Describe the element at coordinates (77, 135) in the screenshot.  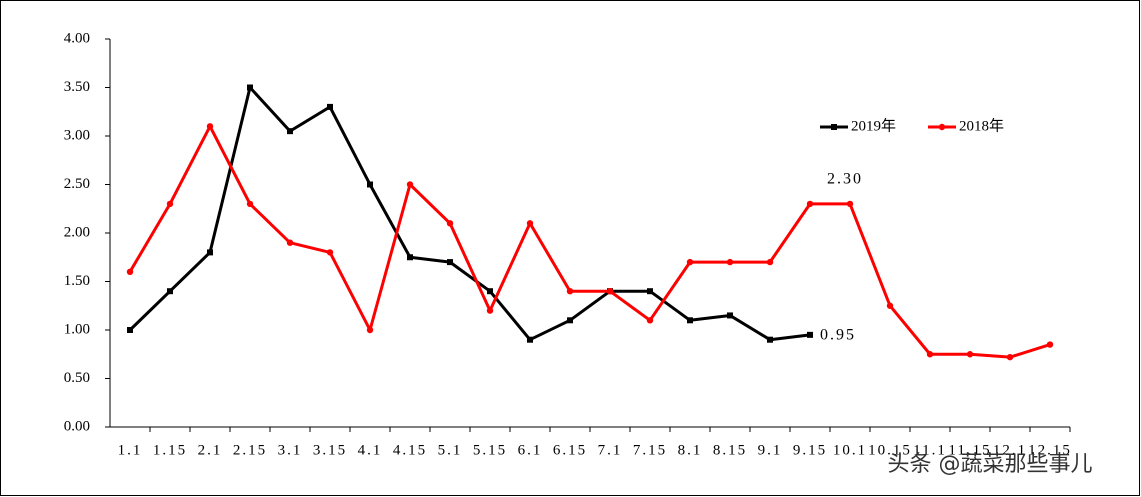
I see `y-tick-label: 3.00` at that location.